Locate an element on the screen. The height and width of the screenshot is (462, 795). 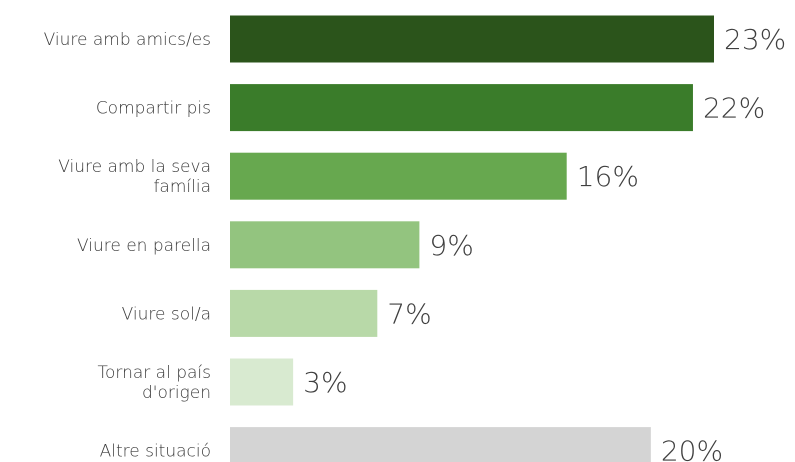
category-label-1-line-0: Compartir pis is located at coordinates (153, 109).